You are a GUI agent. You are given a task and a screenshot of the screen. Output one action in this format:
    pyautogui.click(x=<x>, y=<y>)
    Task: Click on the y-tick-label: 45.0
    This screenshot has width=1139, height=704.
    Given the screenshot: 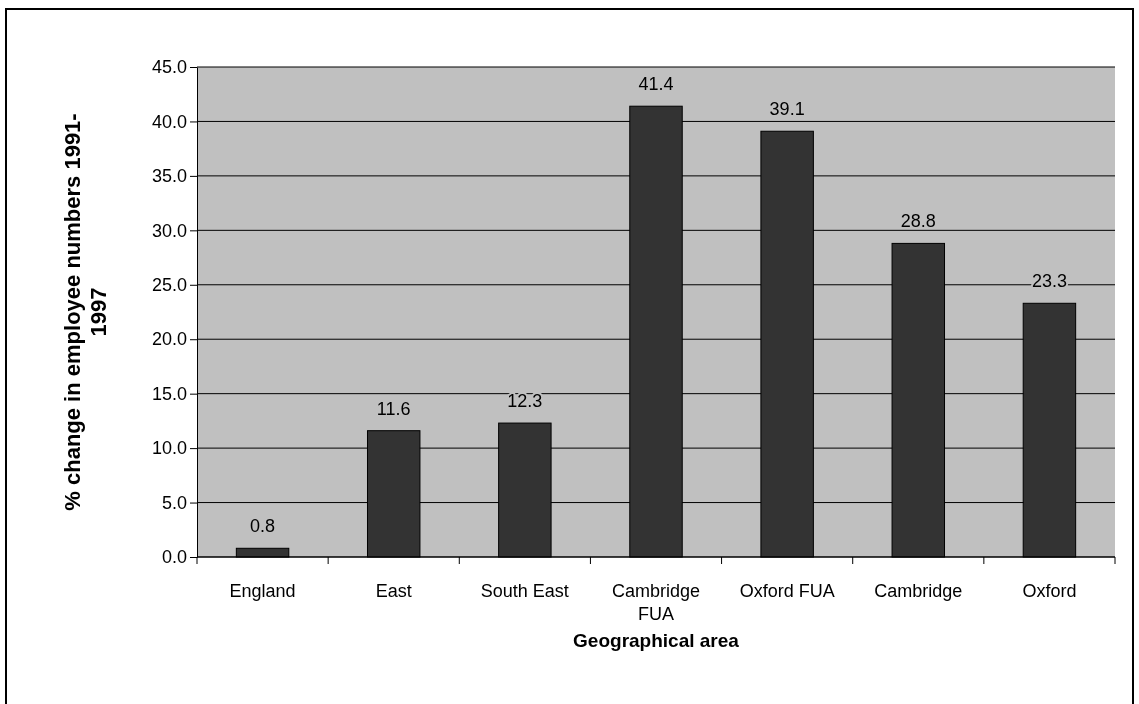 What is the action you would take?
    pyautogui.click(x=169, y=67)
    